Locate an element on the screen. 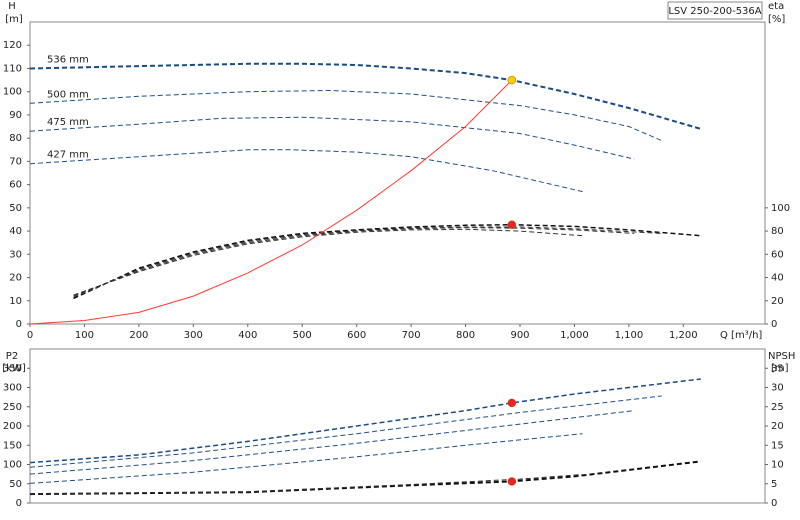 The image size is (800, 520). y2-tick-label: 35 is located at coordinates (777, 368).